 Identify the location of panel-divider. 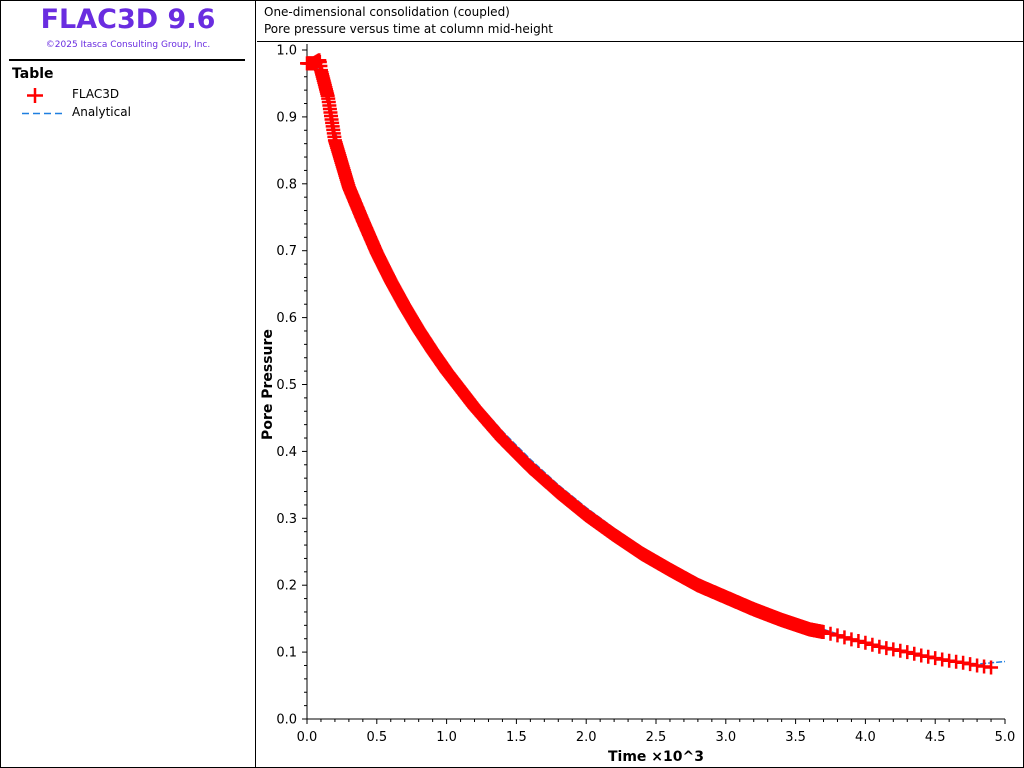
(127, 60).